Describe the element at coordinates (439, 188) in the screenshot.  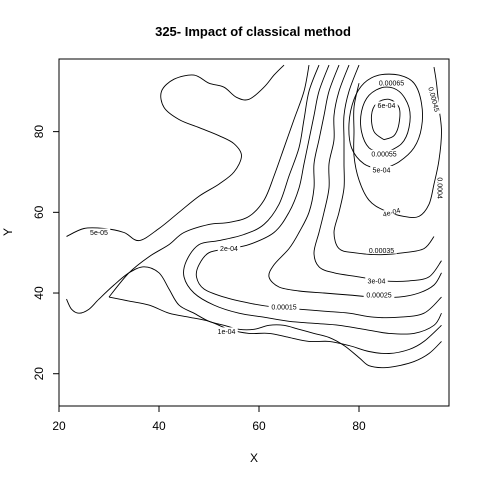
I see `contour-level-label: 0.0004` at that location.